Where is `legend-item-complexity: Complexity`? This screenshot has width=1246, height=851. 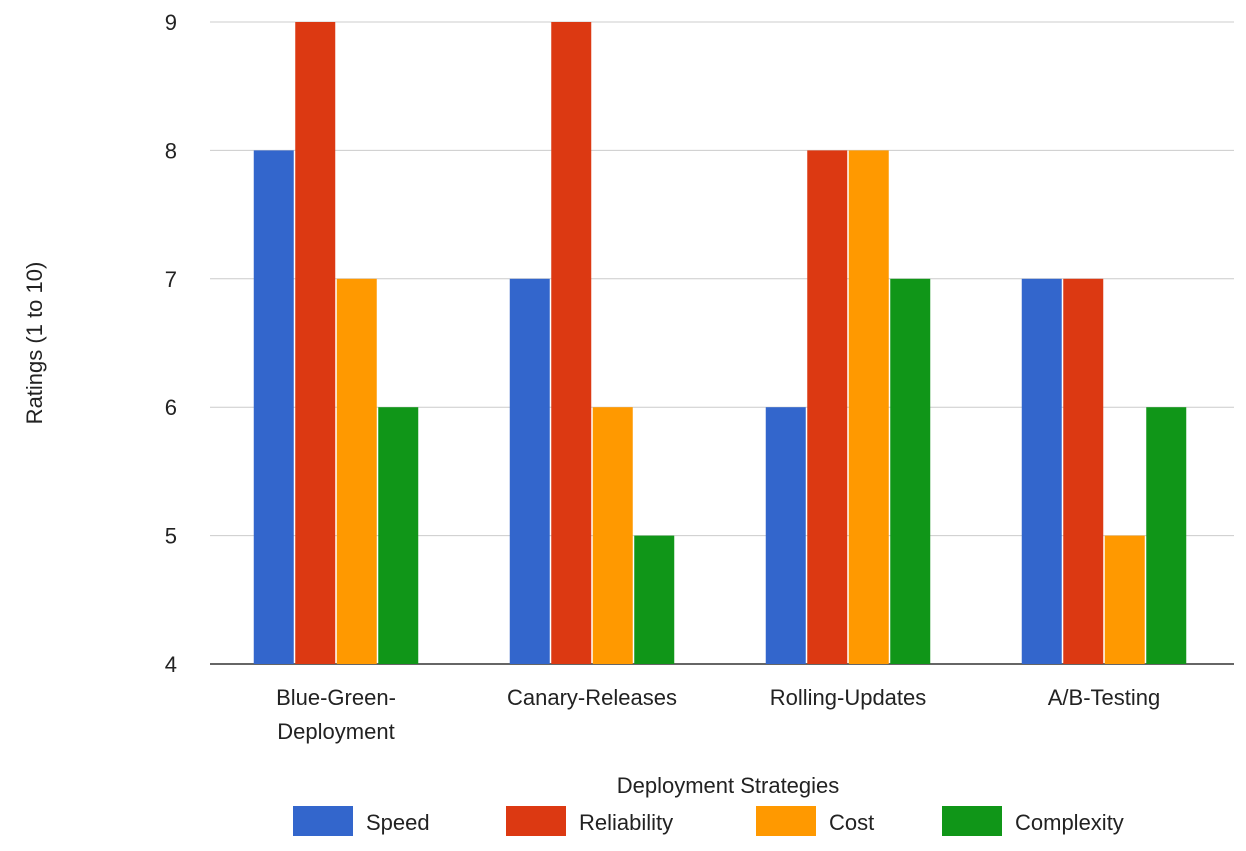 legend-item-complexity: Complexity is located at coordinates (1033, 821).